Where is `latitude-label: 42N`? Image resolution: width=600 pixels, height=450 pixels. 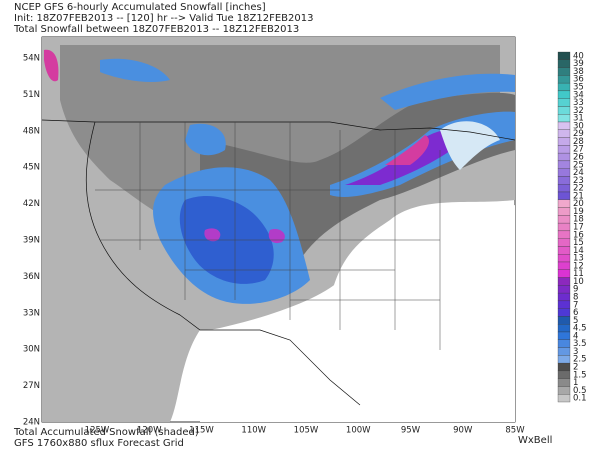 latitude-label: 42N is located at coordinates (31, 204).